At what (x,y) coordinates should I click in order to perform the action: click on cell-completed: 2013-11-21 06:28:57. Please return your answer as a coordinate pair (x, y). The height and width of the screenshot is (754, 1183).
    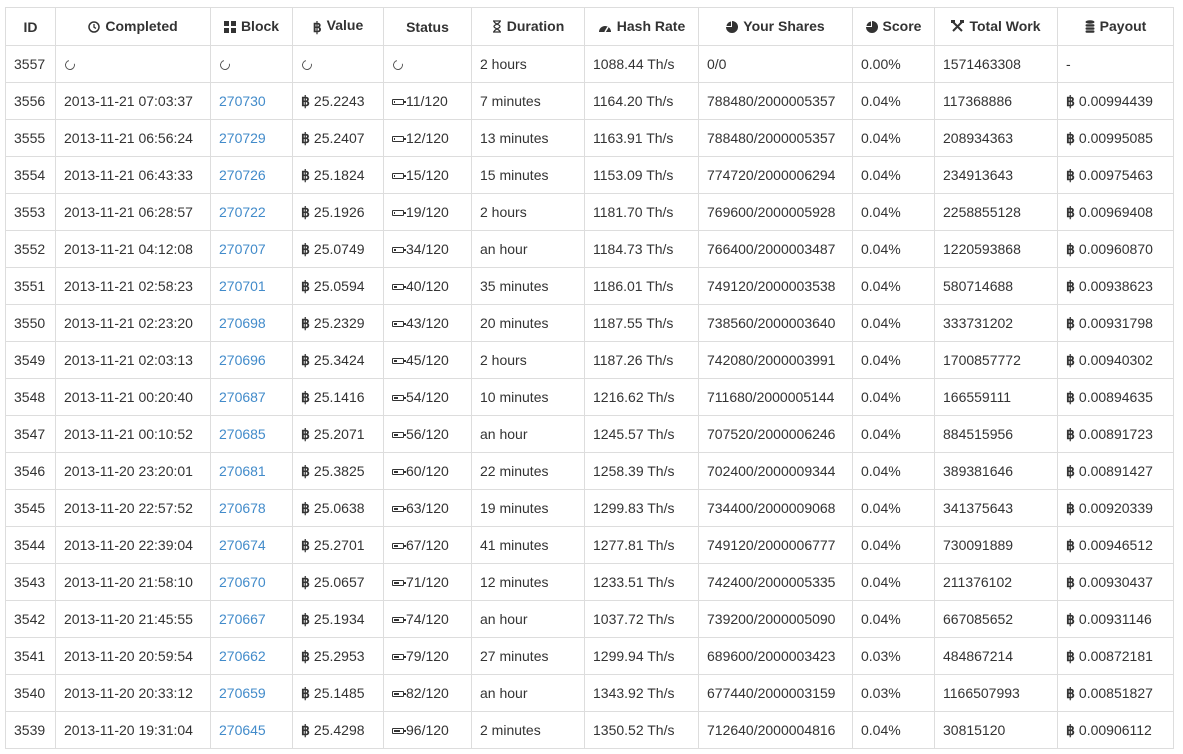
    Looking at the image, I should click on (133, 212).